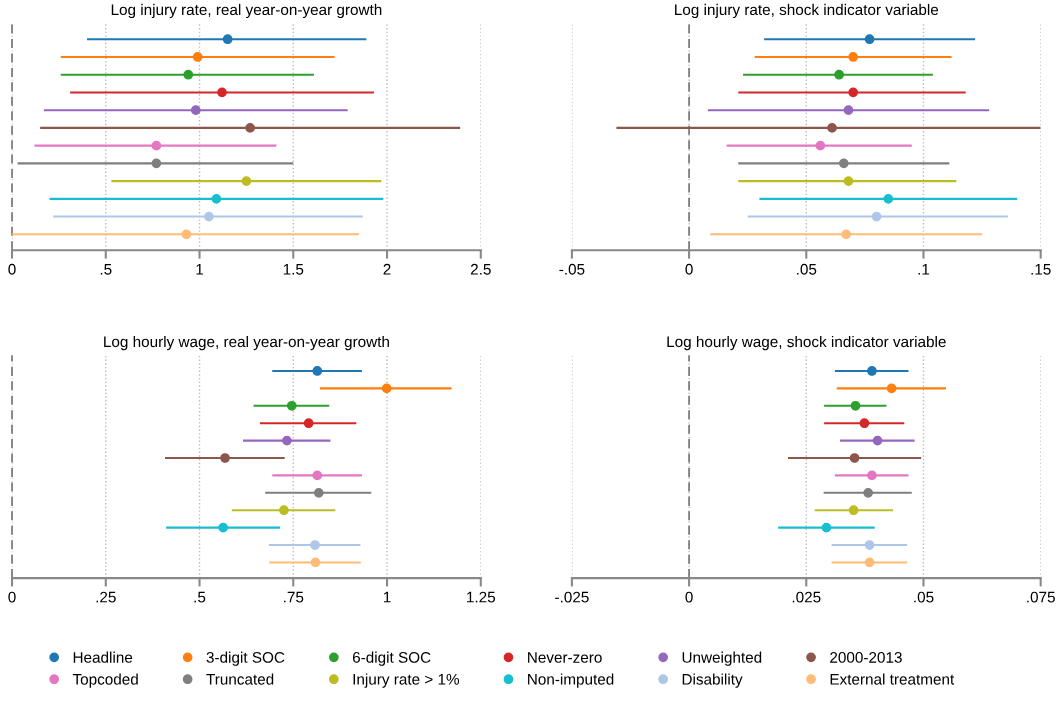 This screenshot has height=705, width=1063. What do you see at coordinates (480, 269) in the screenshot?
I see `x-tick-label: 2.5` at bounding box center [480, 269].